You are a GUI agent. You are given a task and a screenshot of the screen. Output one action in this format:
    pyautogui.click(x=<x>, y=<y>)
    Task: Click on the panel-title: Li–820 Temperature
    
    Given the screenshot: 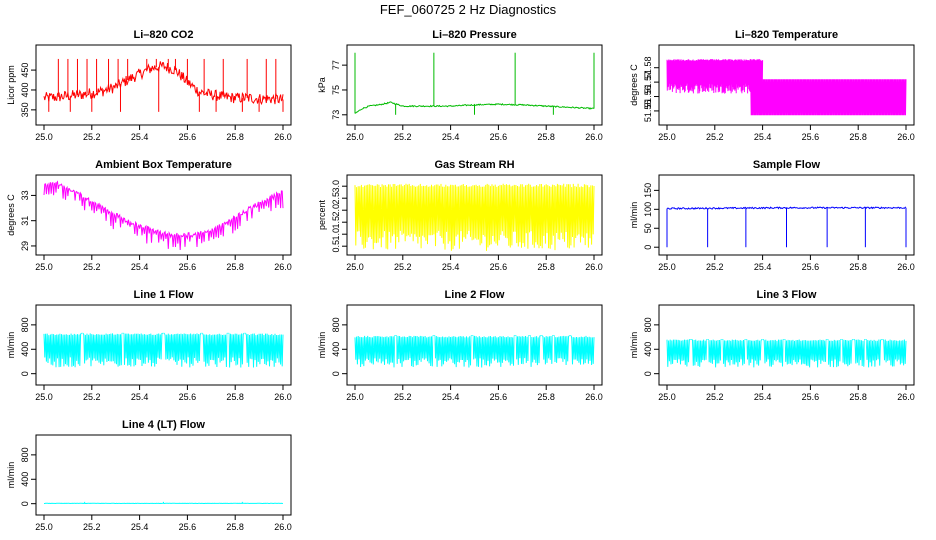 What is the action you would take?
    pyautogui.click(x=786, y=35)
    